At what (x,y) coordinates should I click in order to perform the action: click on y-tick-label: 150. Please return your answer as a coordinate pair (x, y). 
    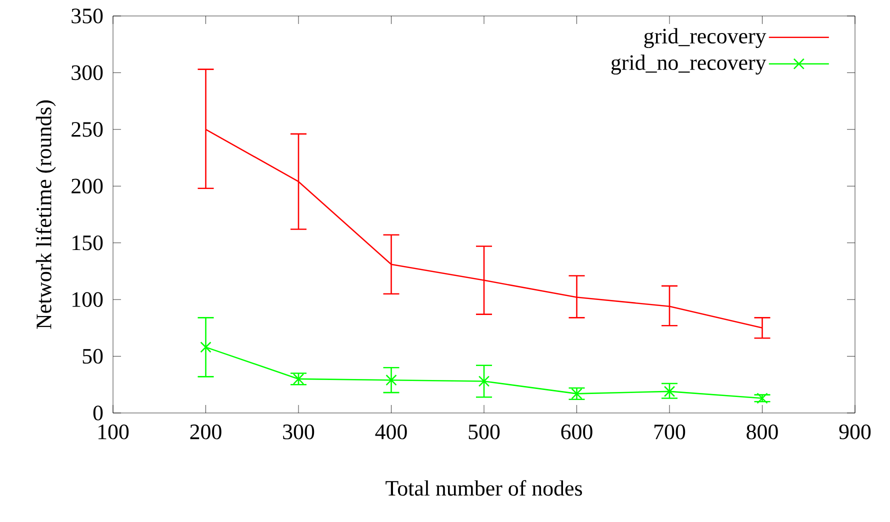
    Looking at the image, I should click on (87, 242).